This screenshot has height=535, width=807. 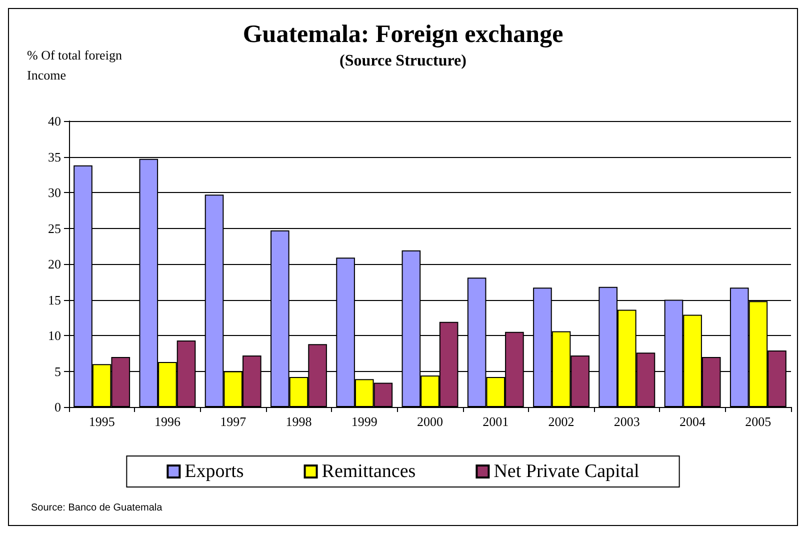 I want to click on legend-label: Exports, so click(x=214, y=471).